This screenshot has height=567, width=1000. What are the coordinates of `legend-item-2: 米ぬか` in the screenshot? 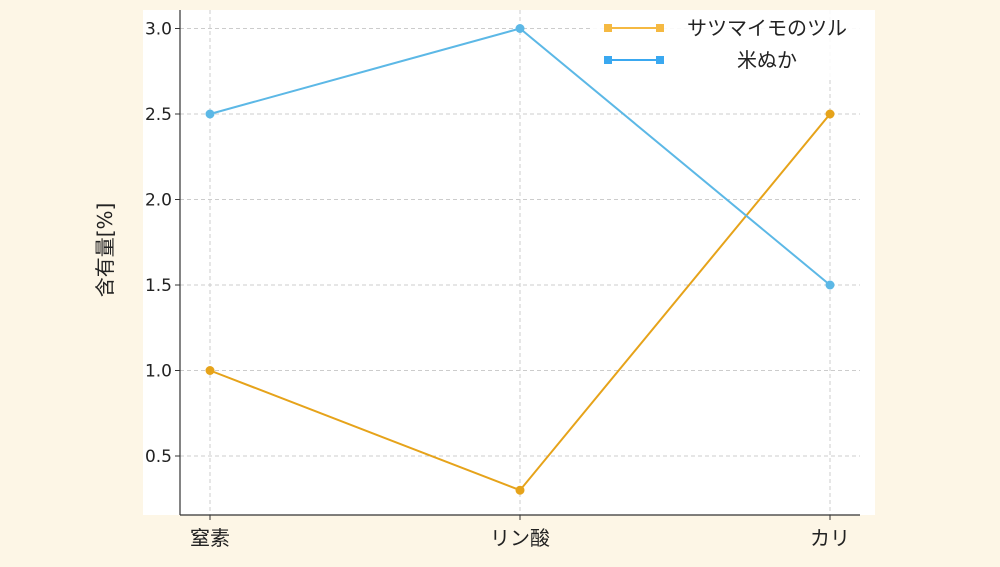 It's located at (700, 60).